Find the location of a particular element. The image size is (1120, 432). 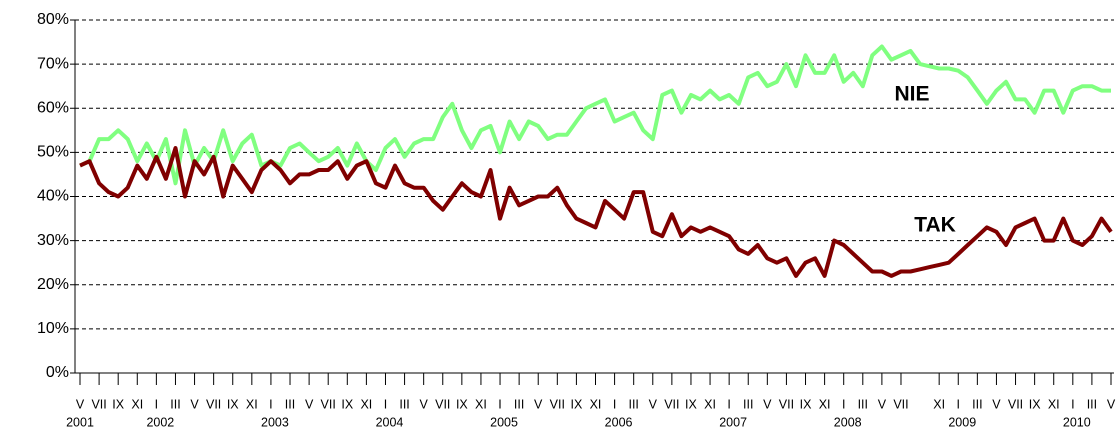

series-label: TAK is located at coordinates (935, 225).